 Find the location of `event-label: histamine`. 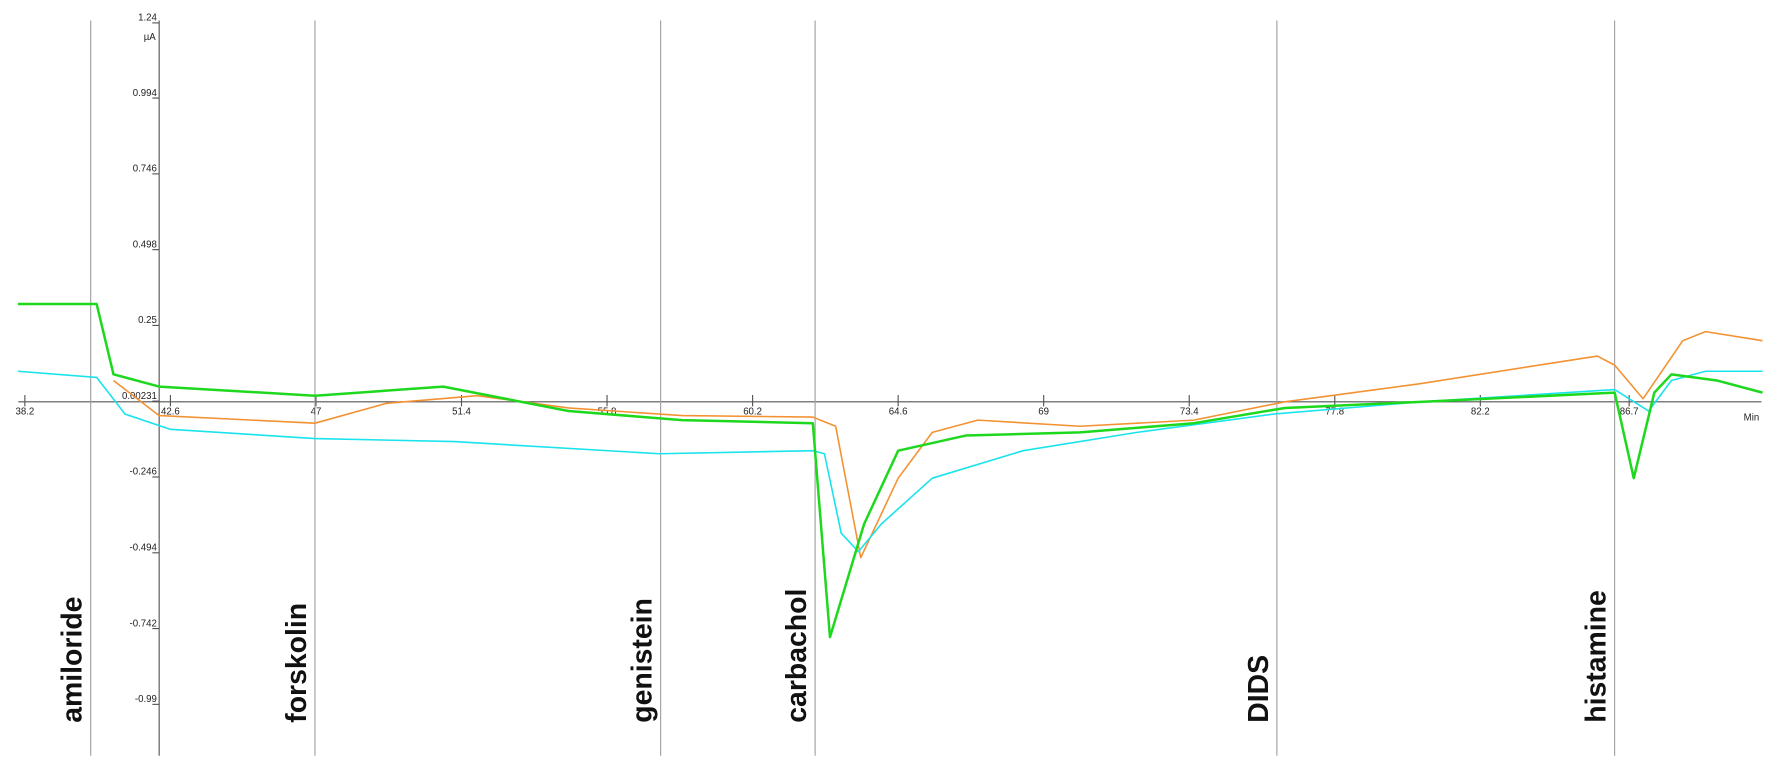

event-label: histamine is located at coordinates (1597, 656).